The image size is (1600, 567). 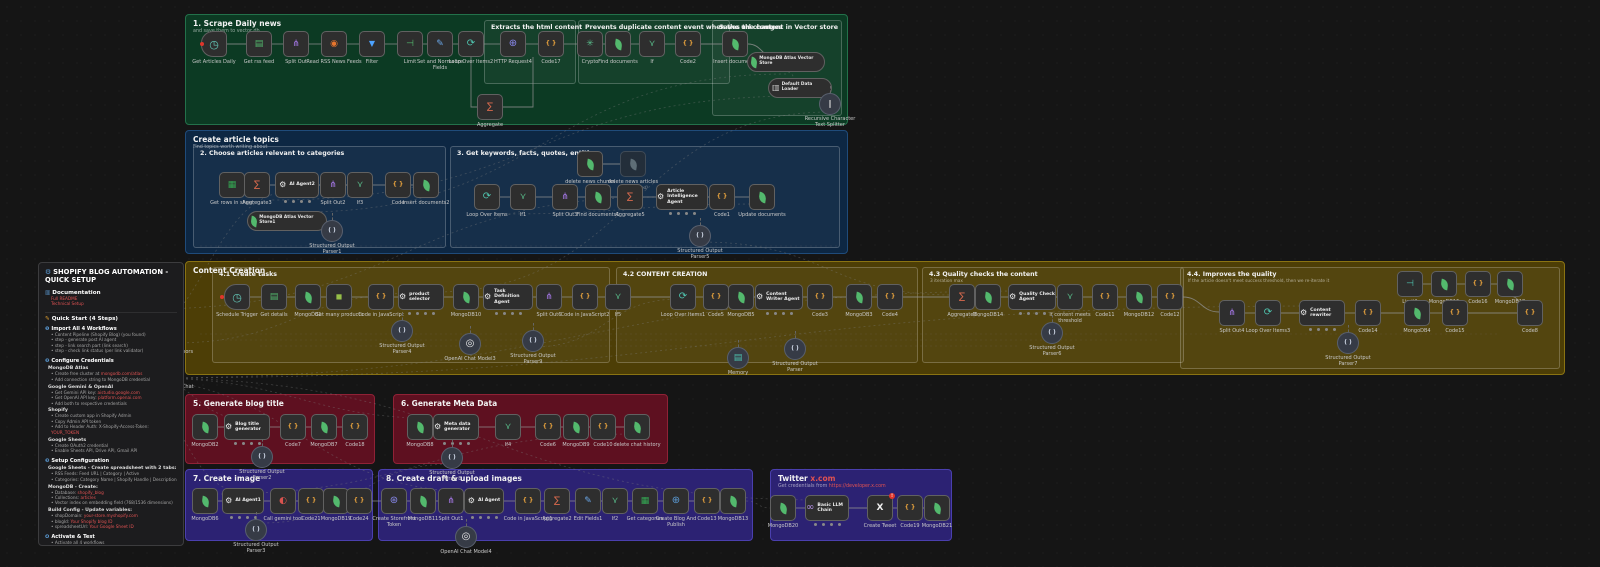 I want to click on sidebar-link: Full README, so click(x=114, y=298).